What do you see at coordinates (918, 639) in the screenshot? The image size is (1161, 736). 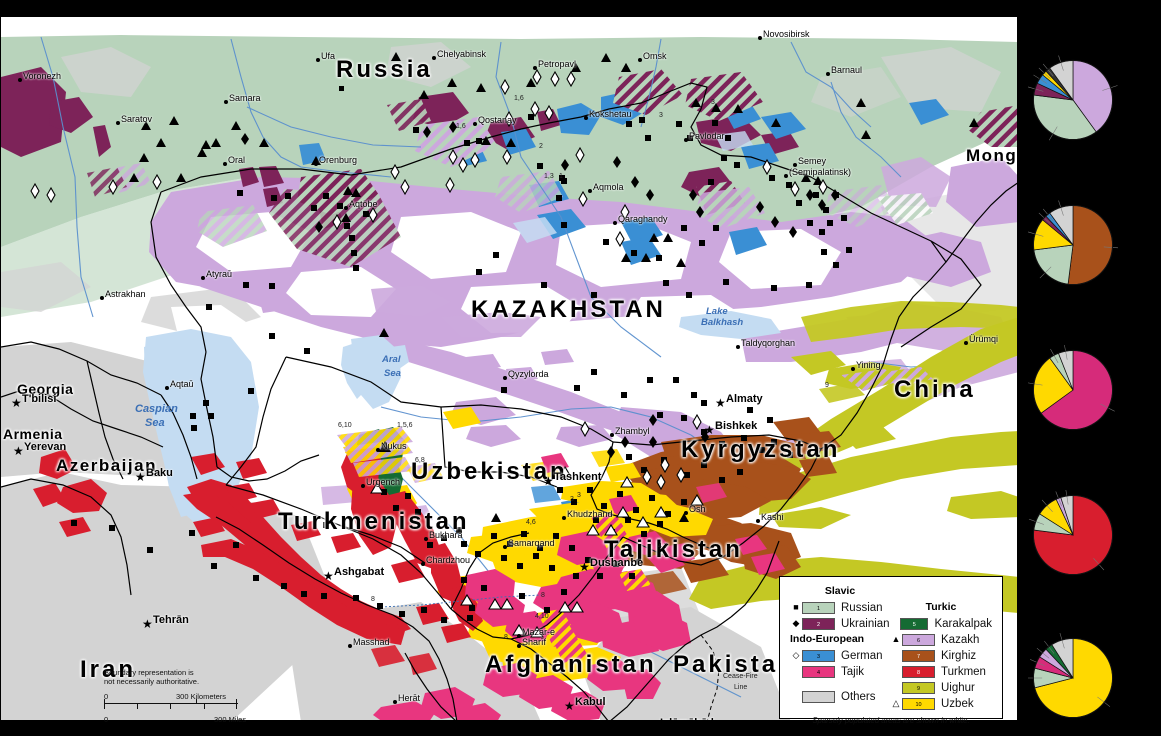 I see `legend-swatch-kazakh: 6` at bounding box center [918, 639].